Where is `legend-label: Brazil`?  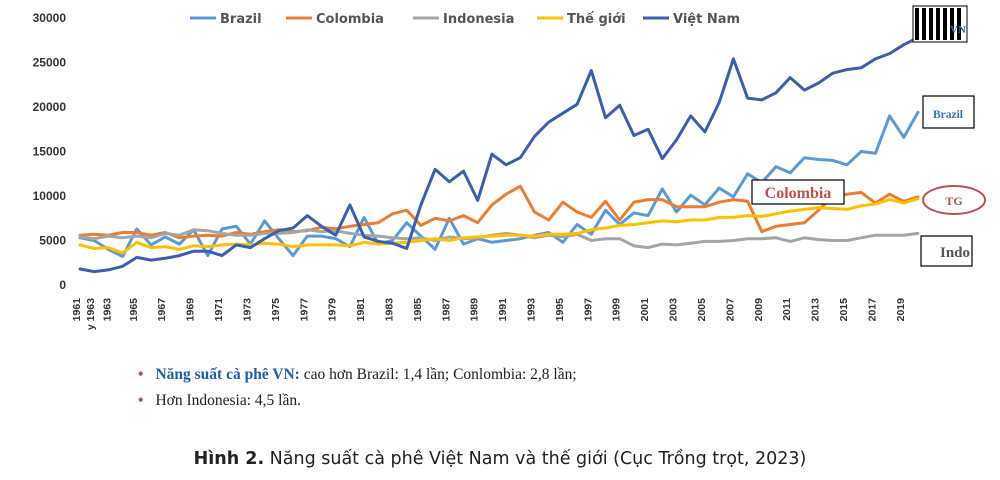 legend-label: Brazil is located at coordinates (241, 19).